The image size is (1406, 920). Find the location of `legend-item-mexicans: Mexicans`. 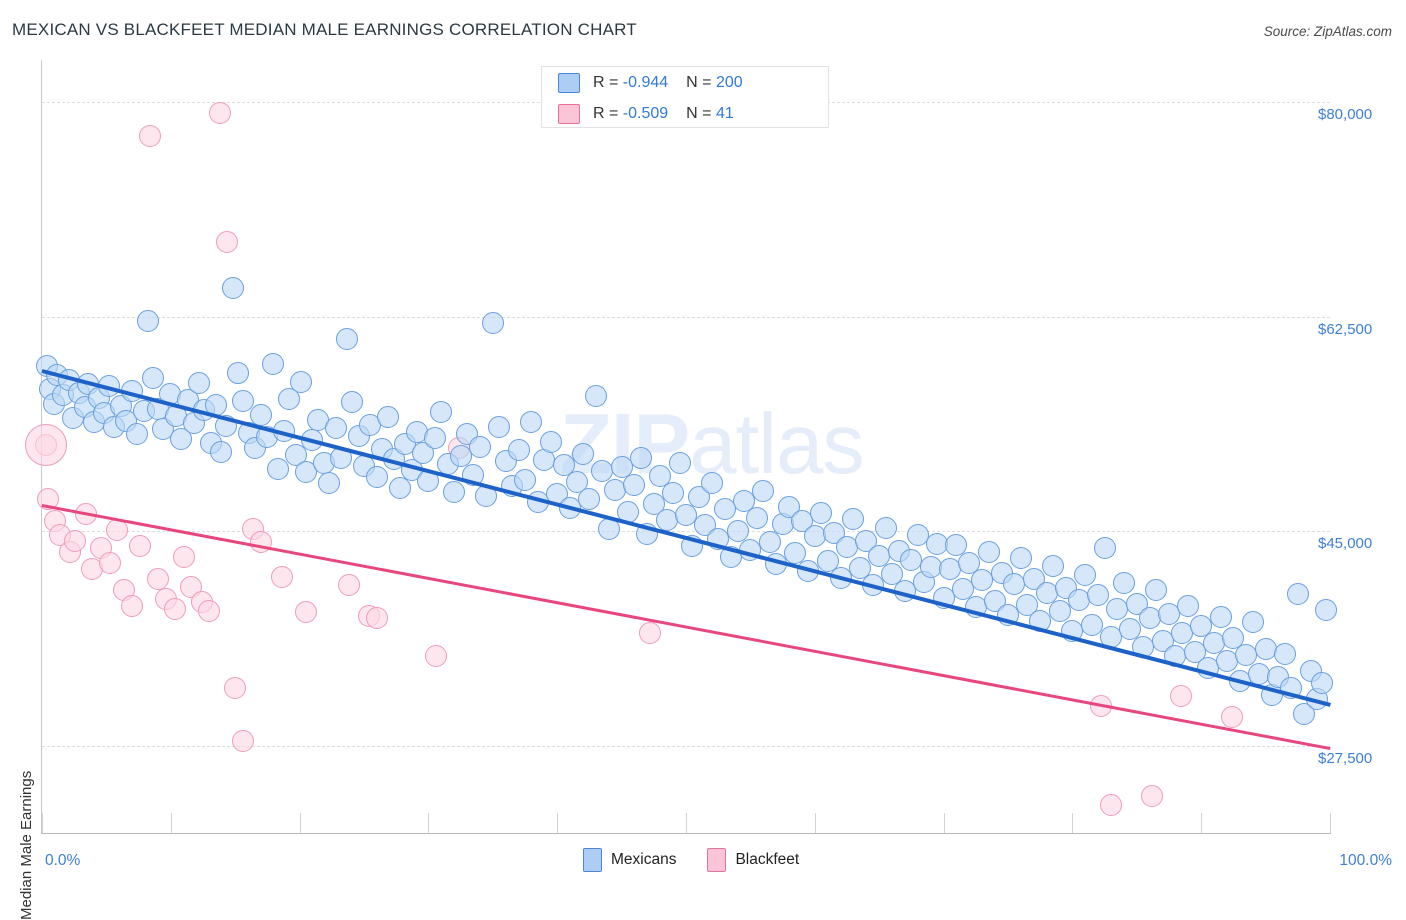

legend-item-mexicans: Mexicans is located at coordinates (629, 860).